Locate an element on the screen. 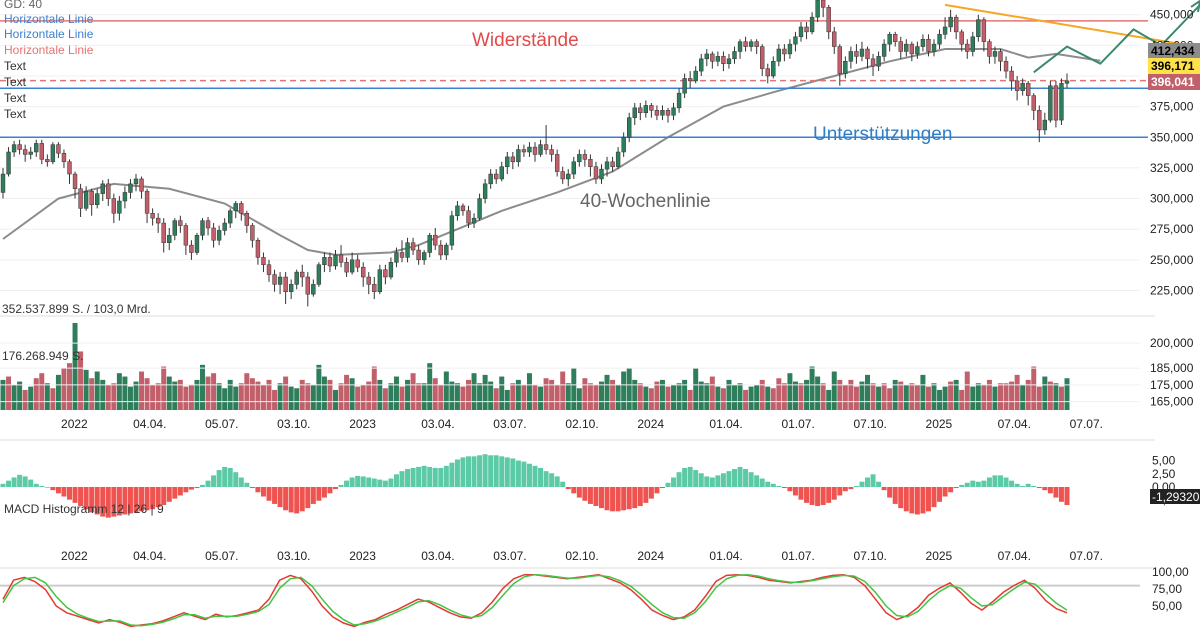 The width and height of the screenshot is (1200, 628). level-value-label: 396,171 is located at coordinates (1173, 66).